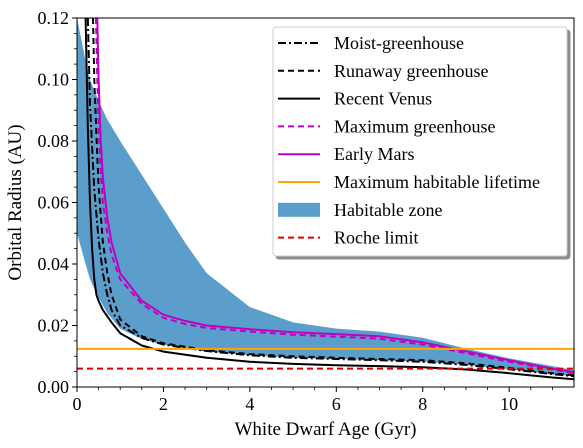 Image resolution: width=583 pixels, height=448 pixels. I want to click on legend-entry-recent-venus: Recent Venus, so click(355, 99).